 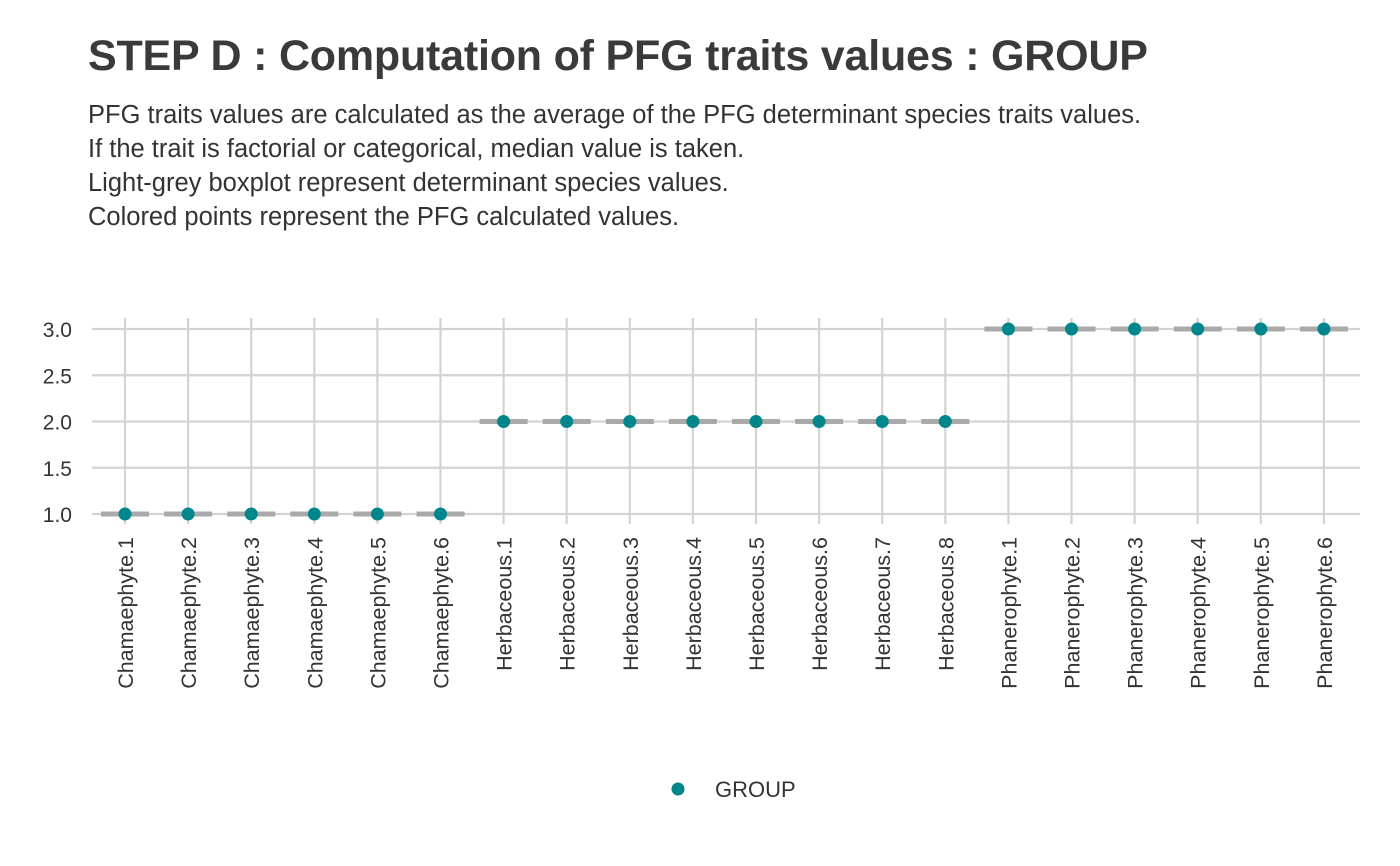 What do you see at coordinates (442, 613) in the screenshot?
I see `x-tick-label: Chamaephyte.6` at bounding box center [442, 613].